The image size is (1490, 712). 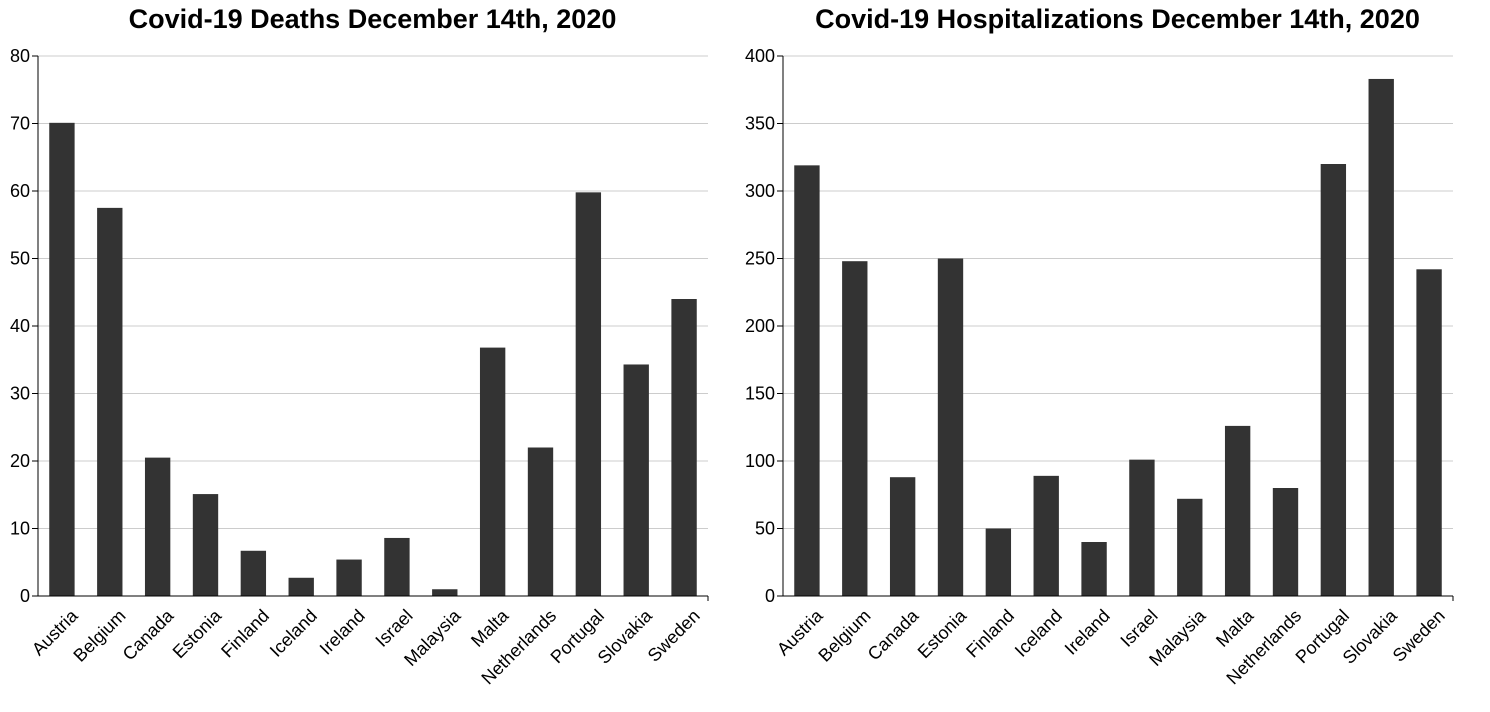 What do you see at coordinates (1038, 633) in the screenshot?
I see `hospitalizations-x-tick-label: Iceland` at bounding box center [1038, 633].